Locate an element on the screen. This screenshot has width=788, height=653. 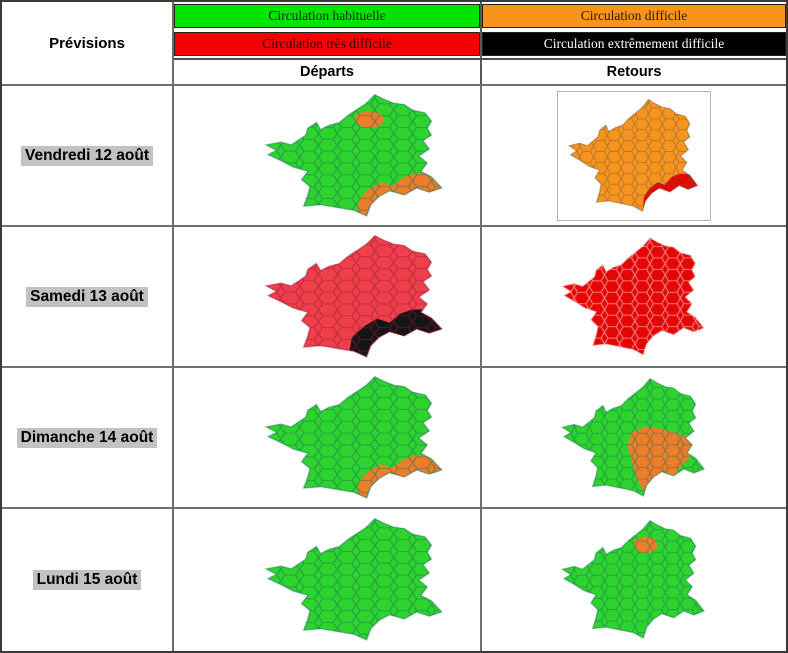
previsions-label: Prévisions is located at coordinates (87, 43).